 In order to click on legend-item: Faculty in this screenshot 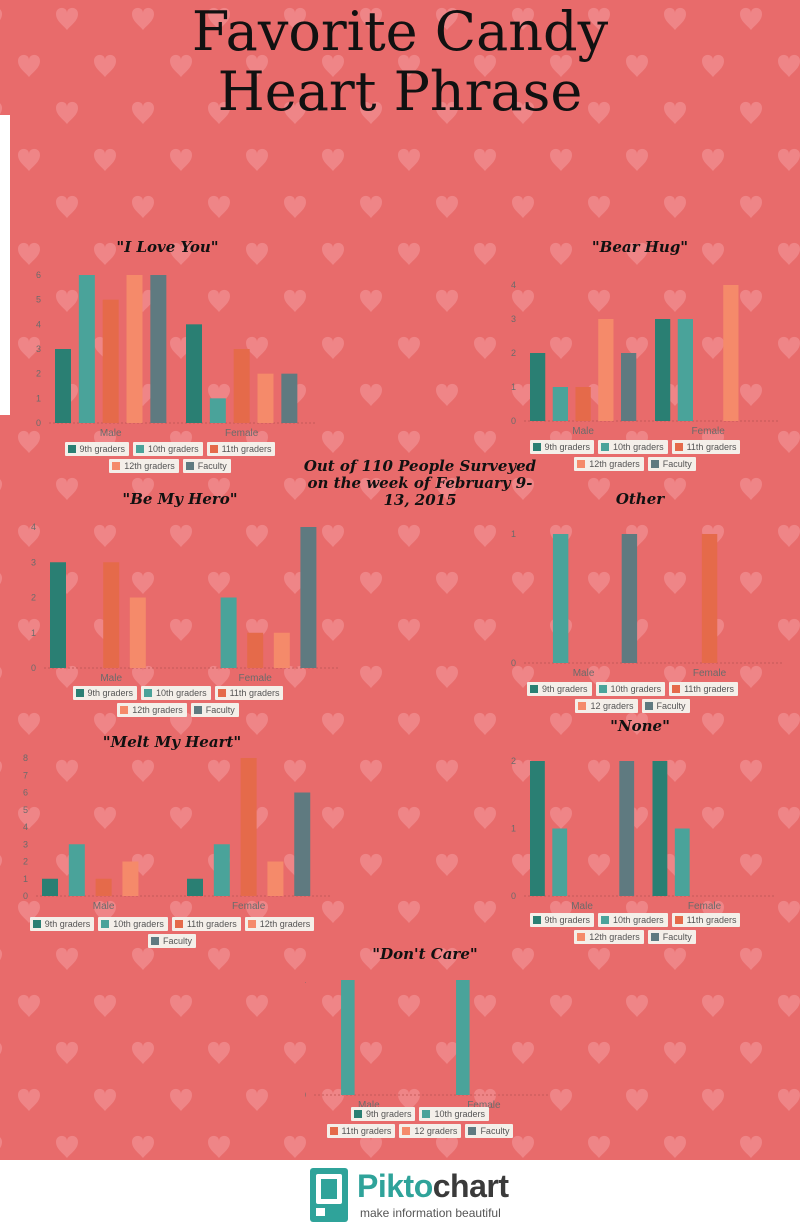, I will do `click(665, 706)`.